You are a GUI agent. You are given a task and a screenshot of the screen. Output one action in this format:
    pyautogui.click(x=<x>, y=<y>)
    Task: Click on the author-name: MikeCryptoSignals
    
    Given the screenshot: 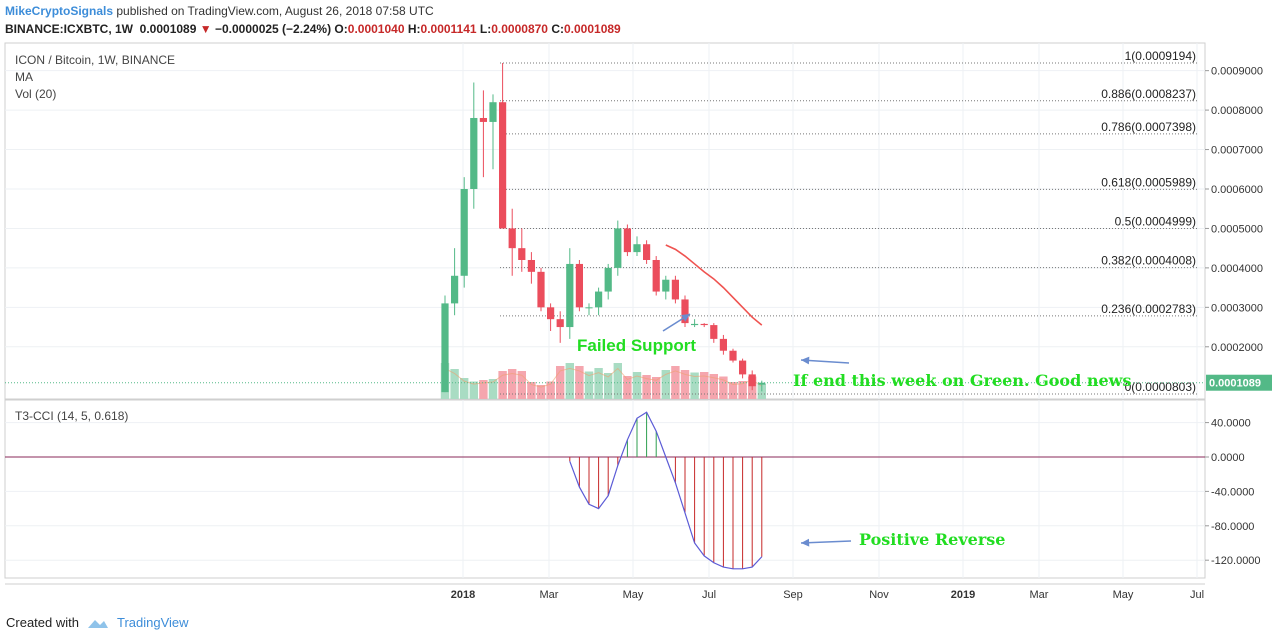 What is the action you would take?
    pyautogui.click(x=59, y=11)
    